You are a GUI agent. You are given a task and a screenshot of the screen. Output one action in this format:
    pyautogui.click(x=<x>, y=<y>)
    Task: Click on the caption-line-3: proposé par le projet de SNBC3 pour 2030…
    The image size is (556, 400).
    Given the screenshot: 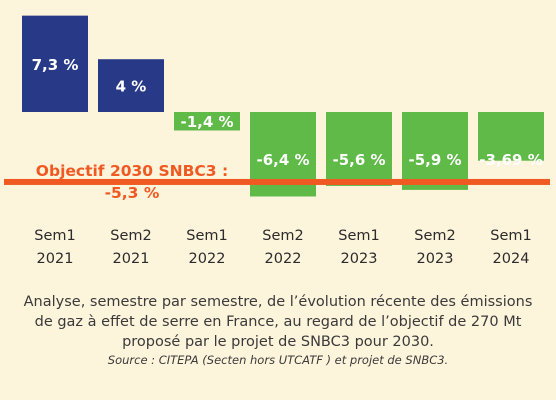 What is the action you would take?
    pyautogui.click(x=278, y=342)
    